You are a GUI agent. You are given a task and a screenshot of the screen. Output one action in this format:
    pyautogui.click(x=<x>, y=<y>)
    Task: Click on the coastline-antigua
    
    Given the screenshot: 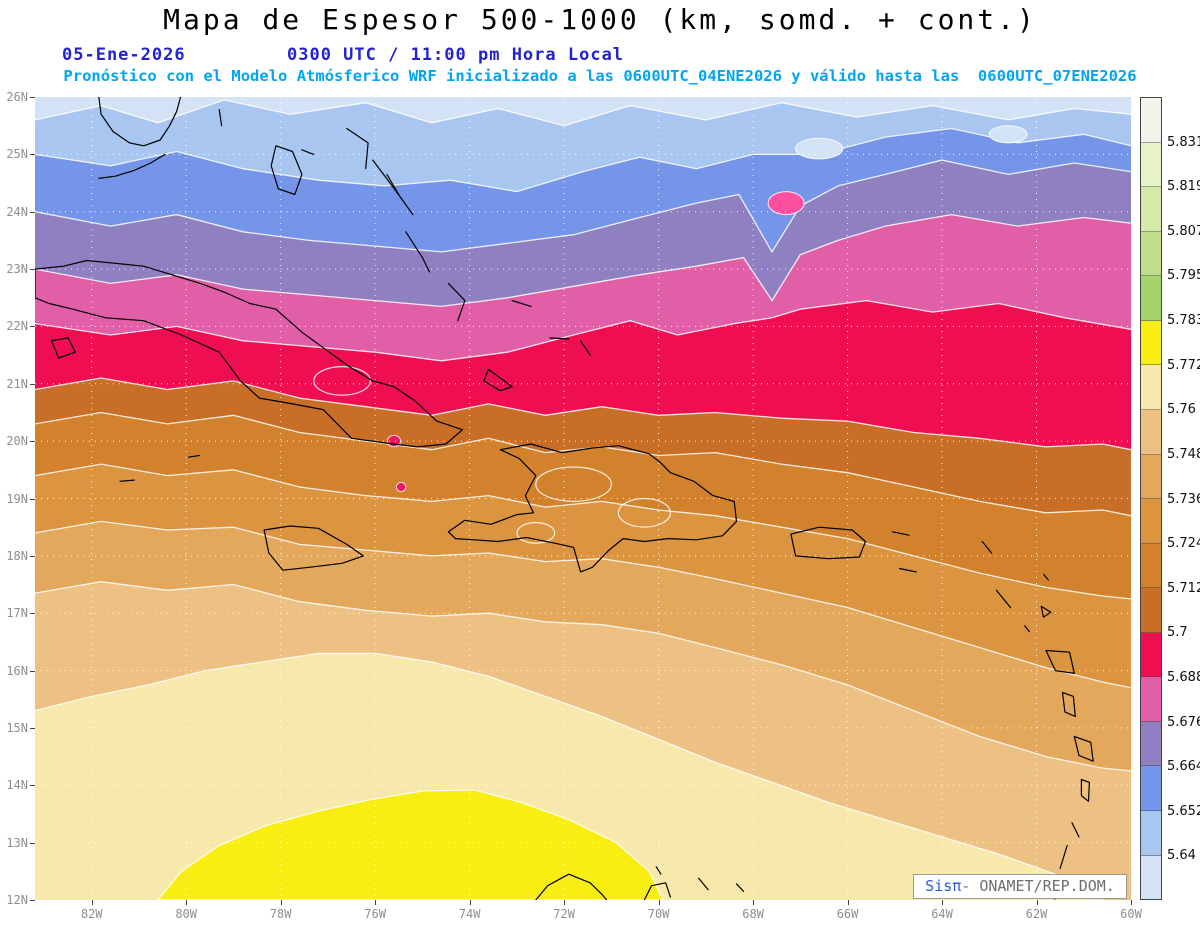 What is the action you would take?
    pyautogui.click(x=1046, y=611)
    